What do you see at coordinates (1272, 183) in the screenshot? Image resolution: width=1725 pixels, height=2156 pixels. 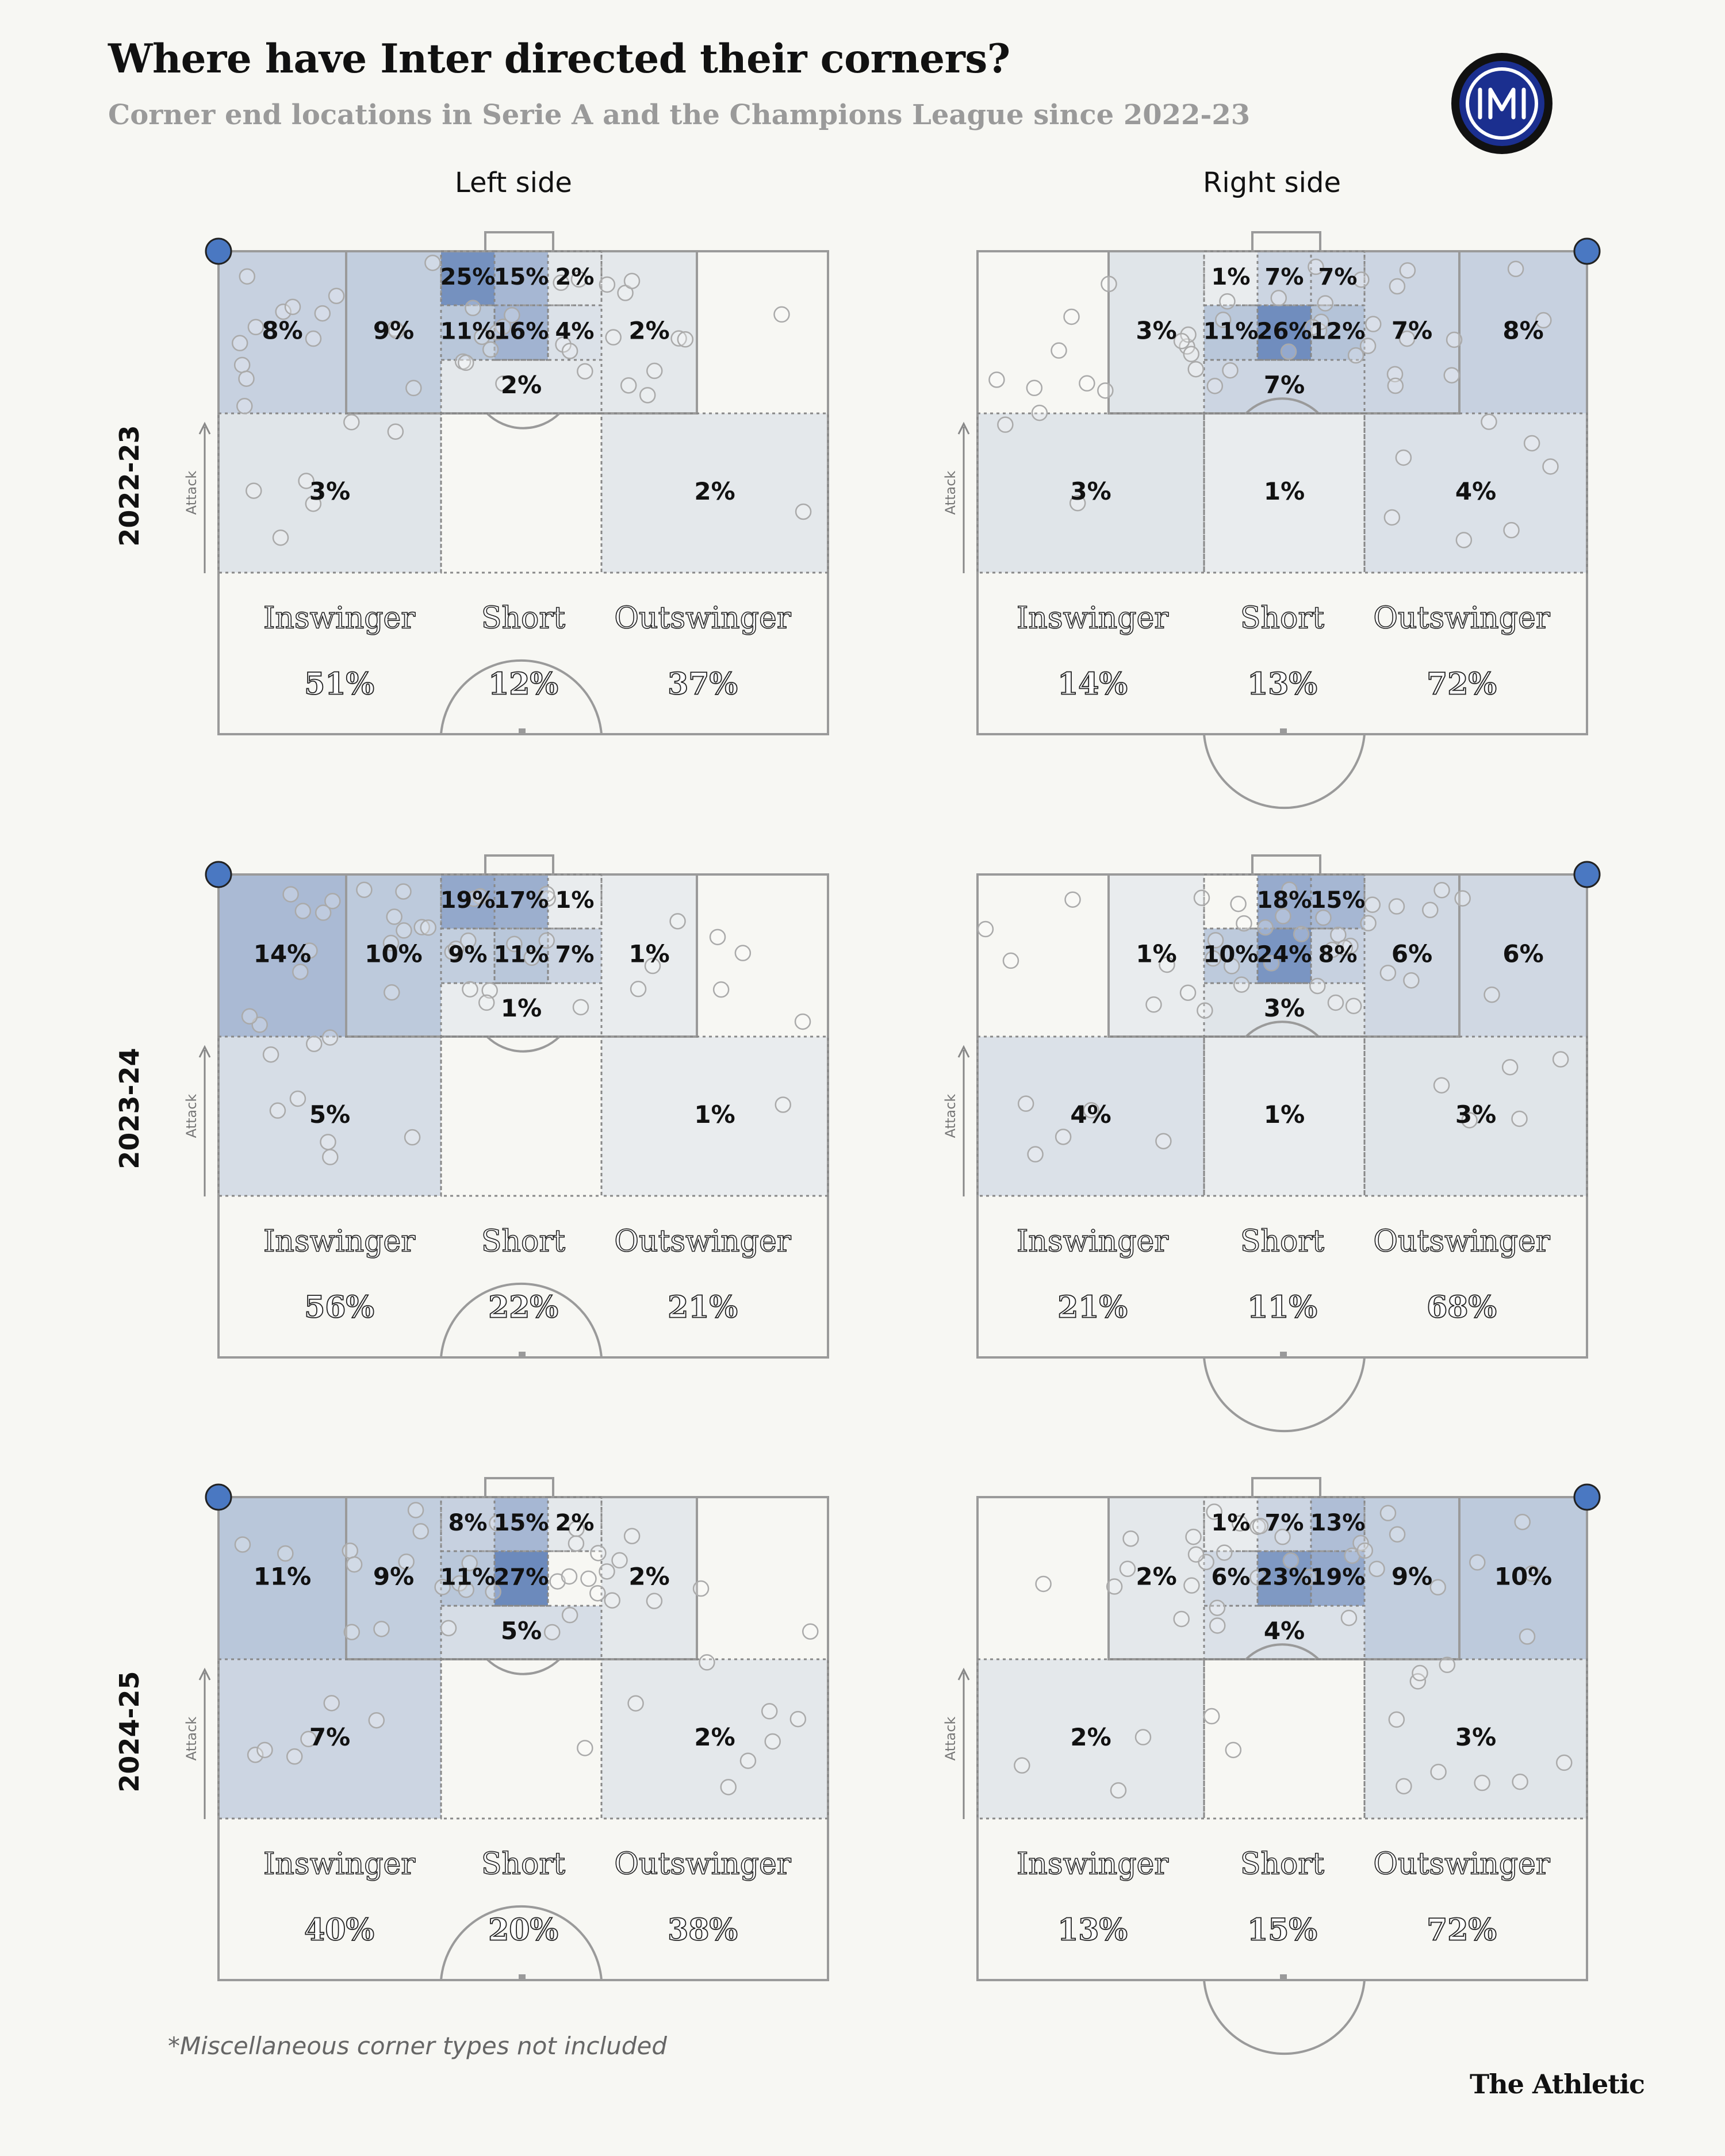 I see `column-header-right: Right side` at bounding box center [1272, 183].